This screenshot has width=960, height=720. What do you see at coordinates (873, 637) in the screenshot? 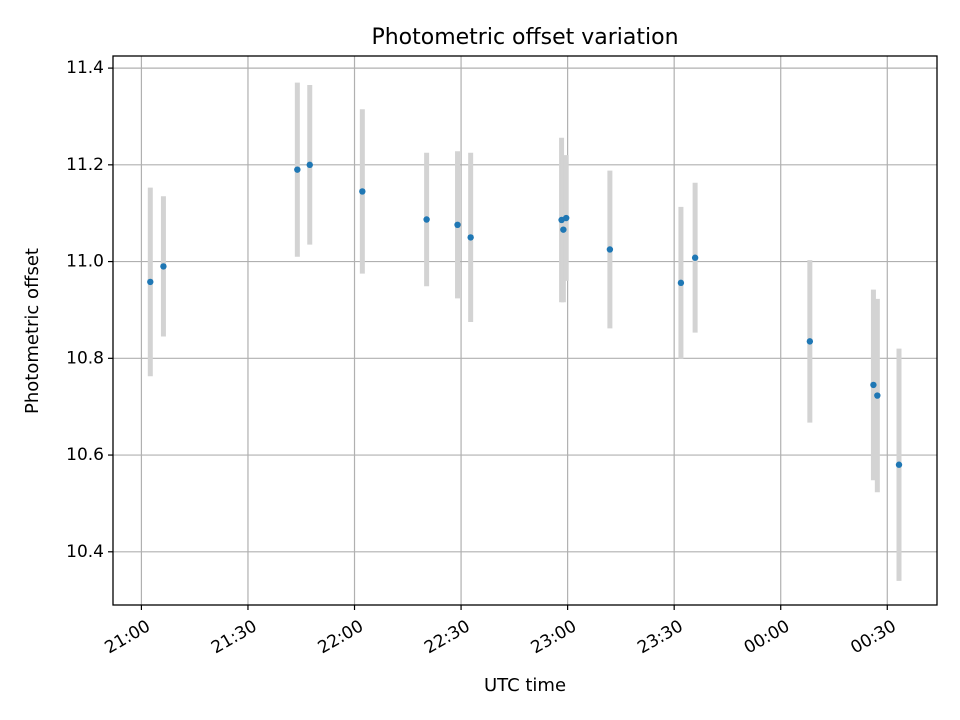
I see `x-tick-label: 00:30` at bounding box center [873, 637].